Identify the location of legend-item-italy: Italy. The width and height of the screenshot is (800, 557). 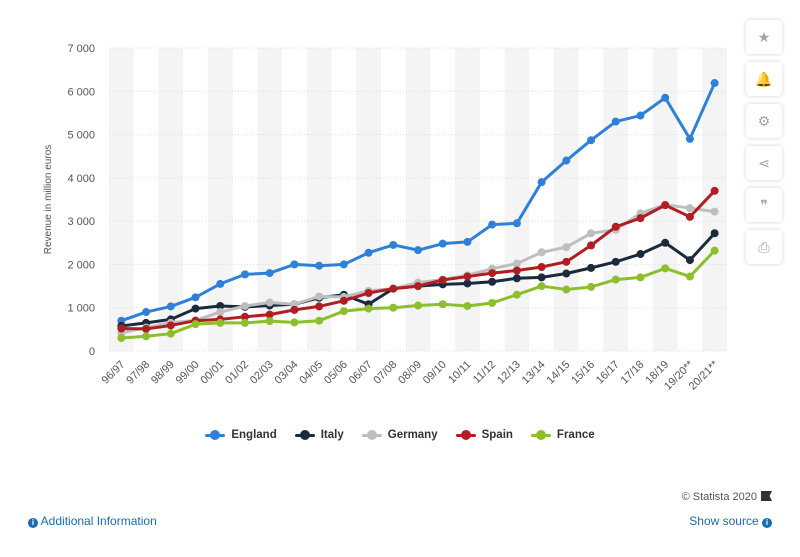
(319, 435).